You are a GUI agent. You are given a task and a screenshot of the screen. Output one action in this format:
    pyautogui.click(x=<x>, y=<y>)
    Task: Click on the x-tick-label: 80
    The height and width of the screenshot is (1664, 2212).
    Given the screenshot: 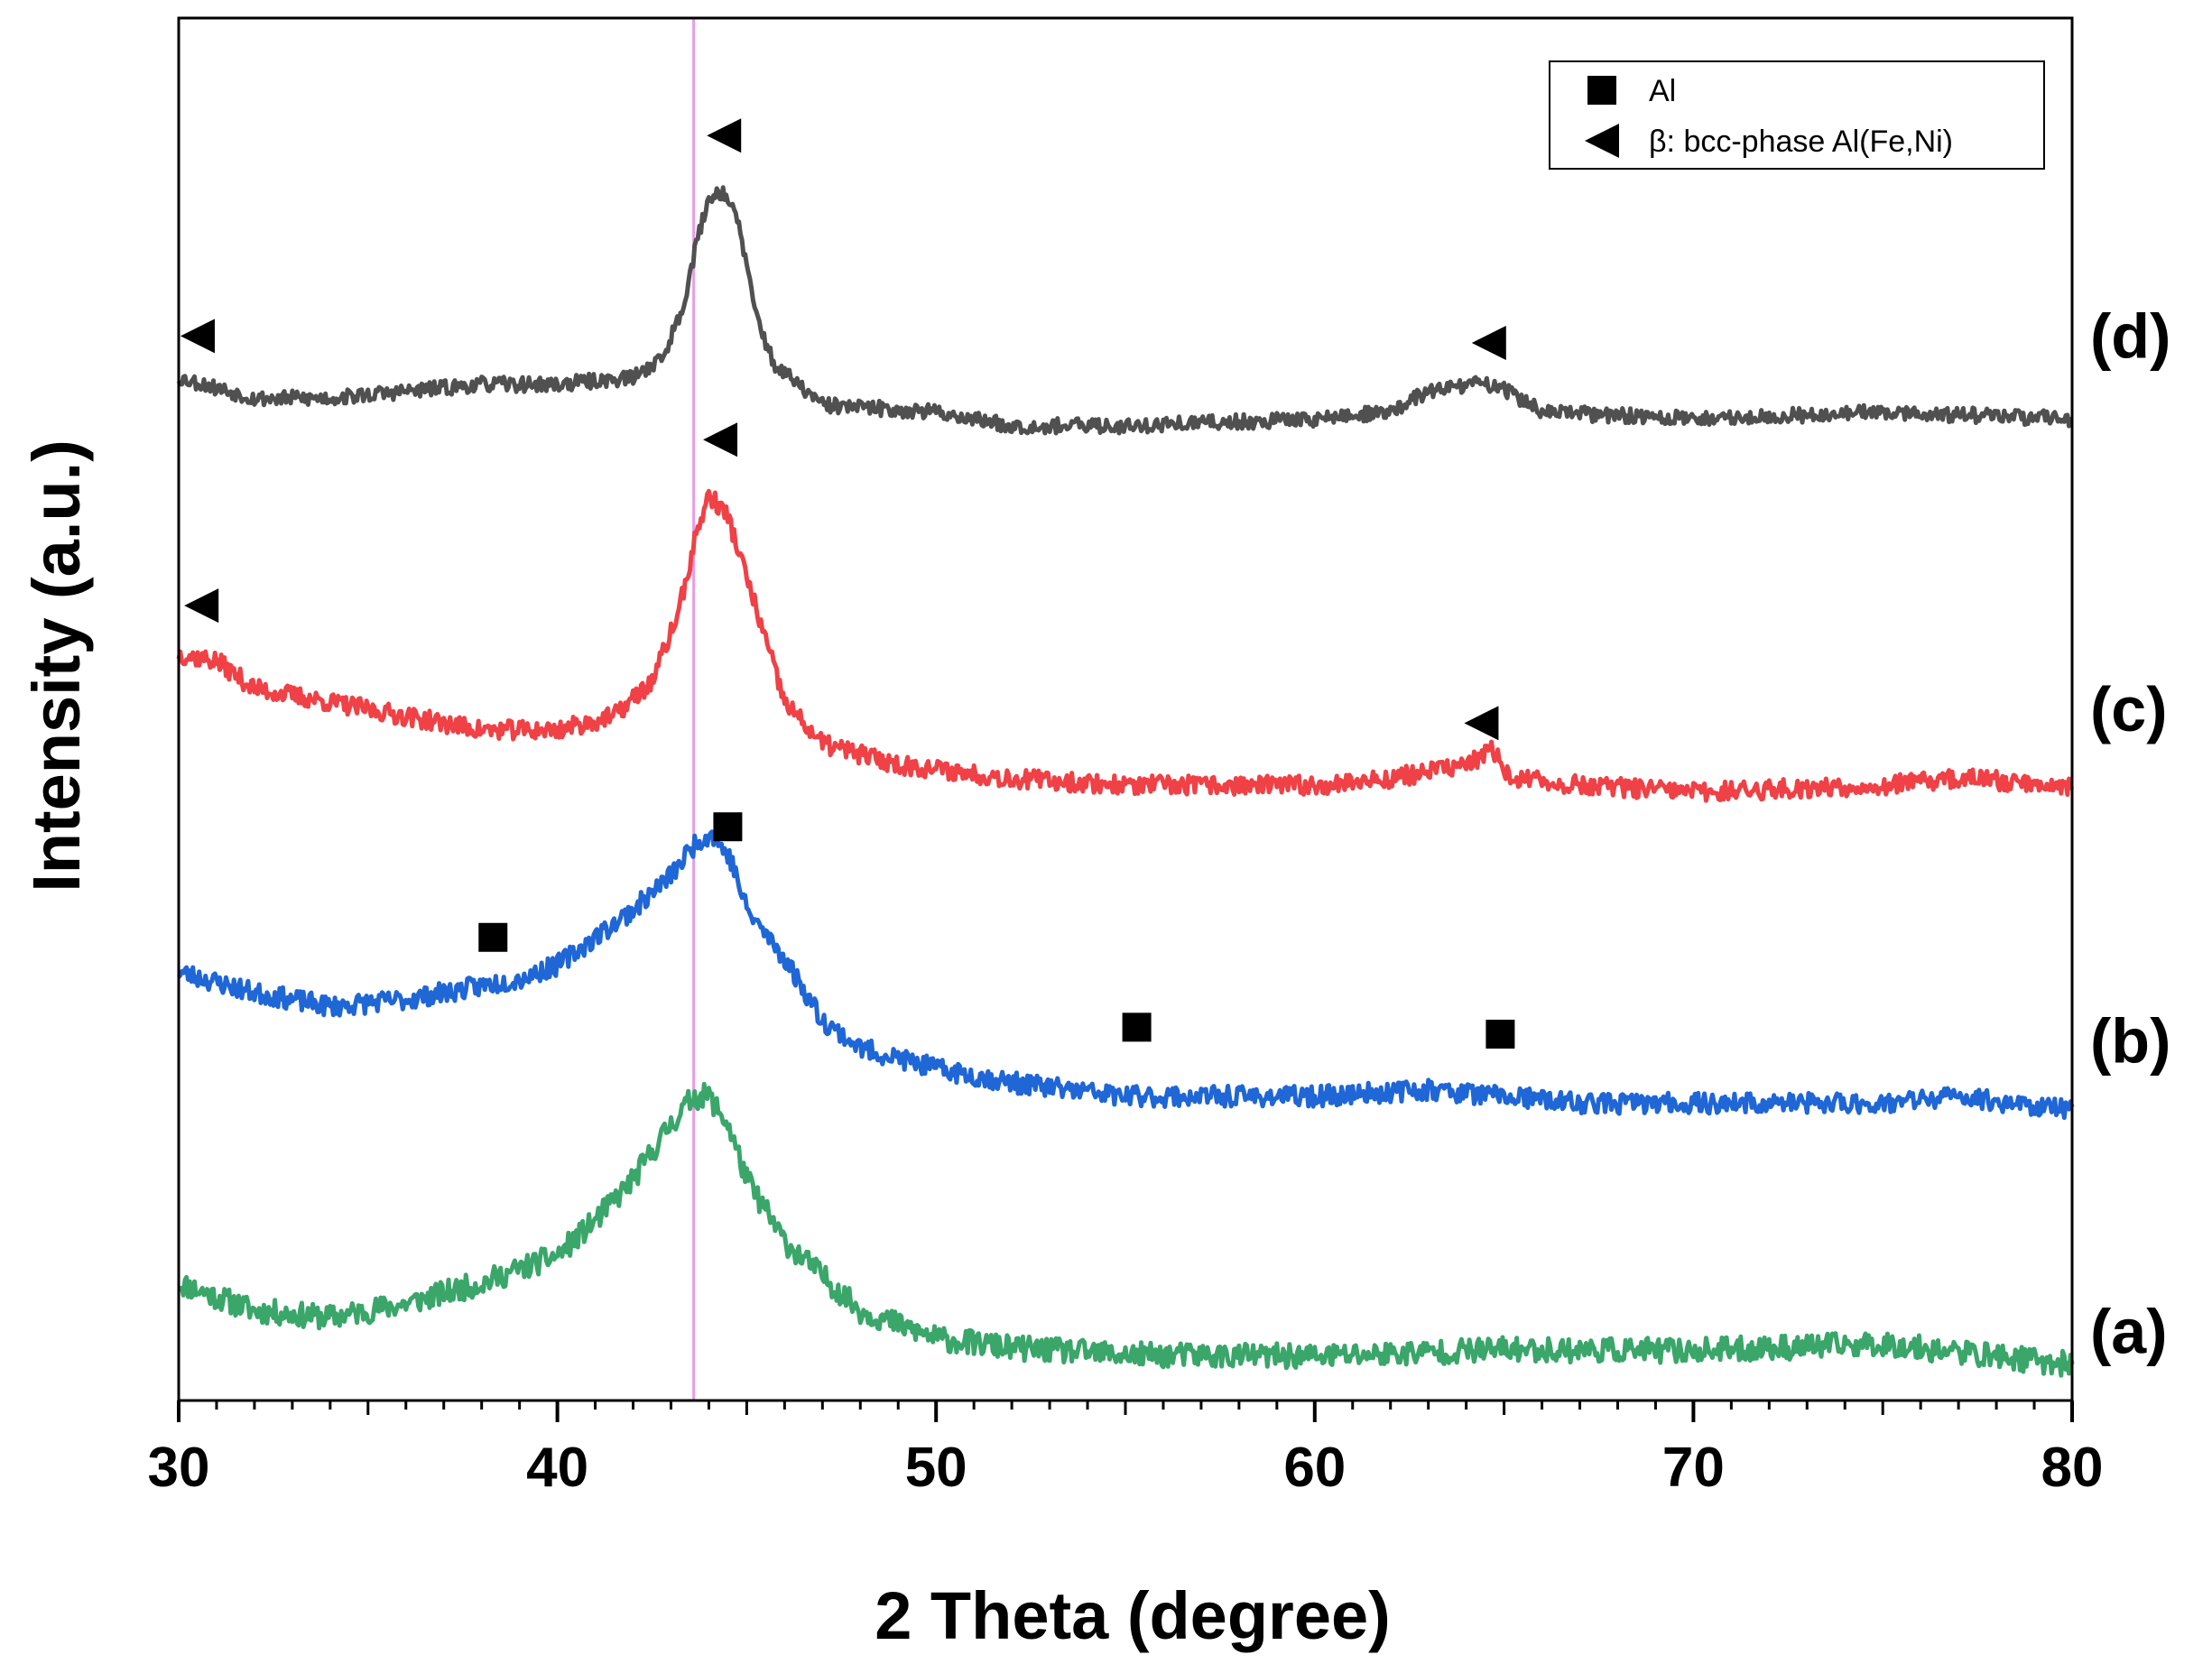 What is the action you would take?
    pyautogui.click(x=2072, y=1468)
    